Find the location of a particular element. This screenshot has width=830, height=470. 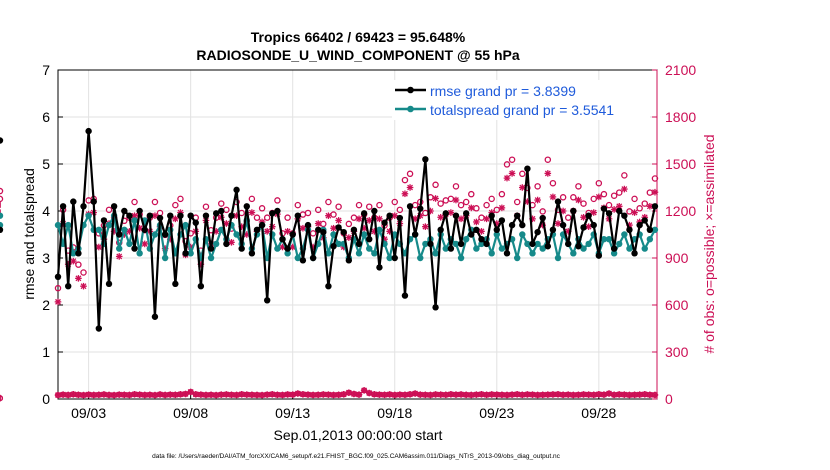

x-tick-label: 09/08 is located at coordinates (190, 413).